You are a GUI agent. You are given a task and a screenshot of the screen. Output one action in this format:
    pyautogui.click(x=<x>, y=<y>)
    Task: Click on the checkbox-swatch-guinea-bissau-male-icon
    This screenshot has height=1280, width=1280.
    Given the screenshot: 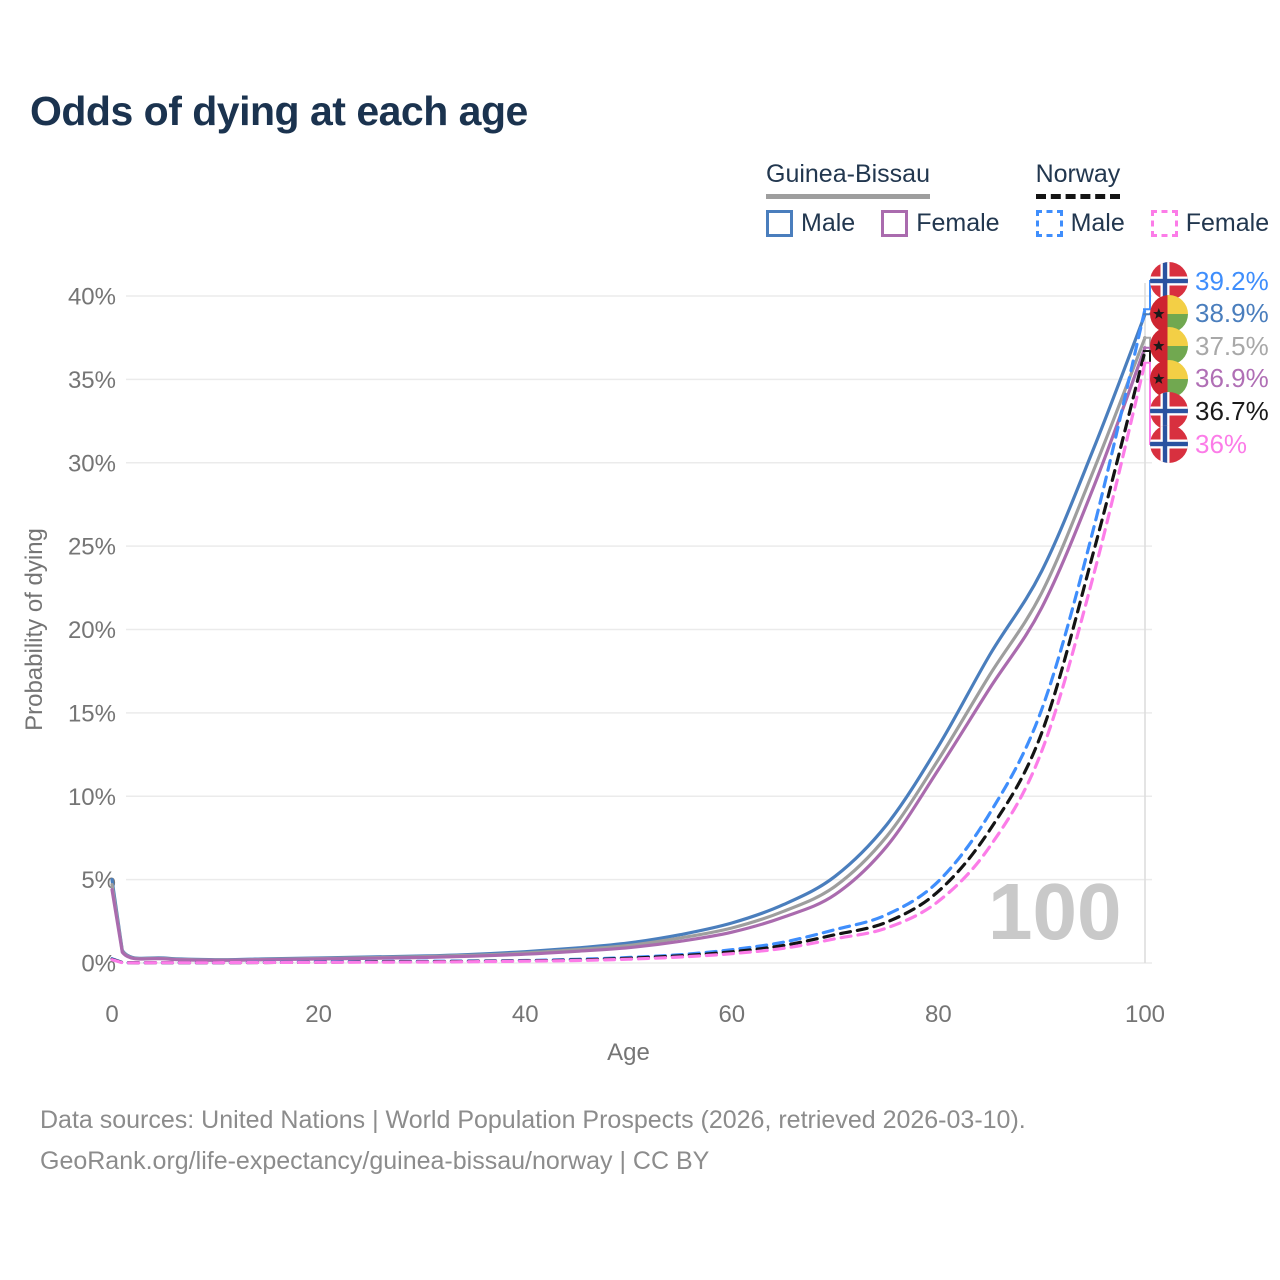 What is the action you would take?
    pyautogui.click(x=779, y=223)
    